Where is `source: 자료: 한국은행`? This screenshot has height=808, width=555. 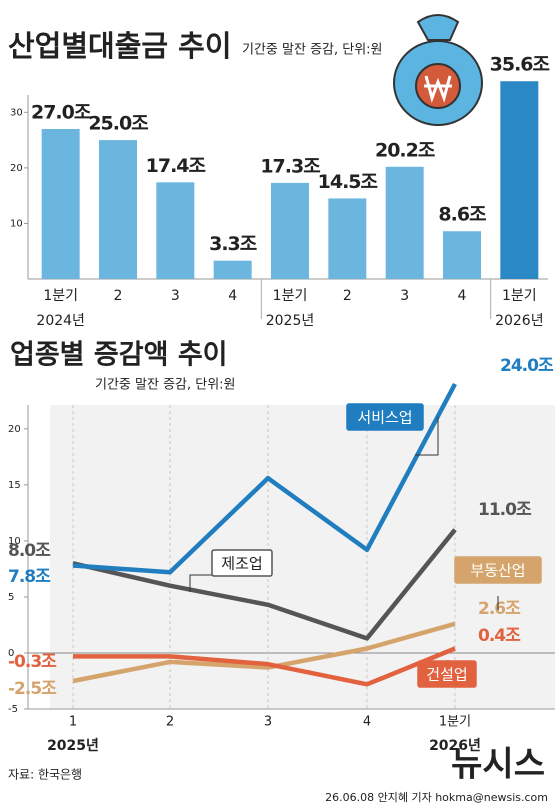 source: 자료: 한국은행 is located at coordinates (45, 774).